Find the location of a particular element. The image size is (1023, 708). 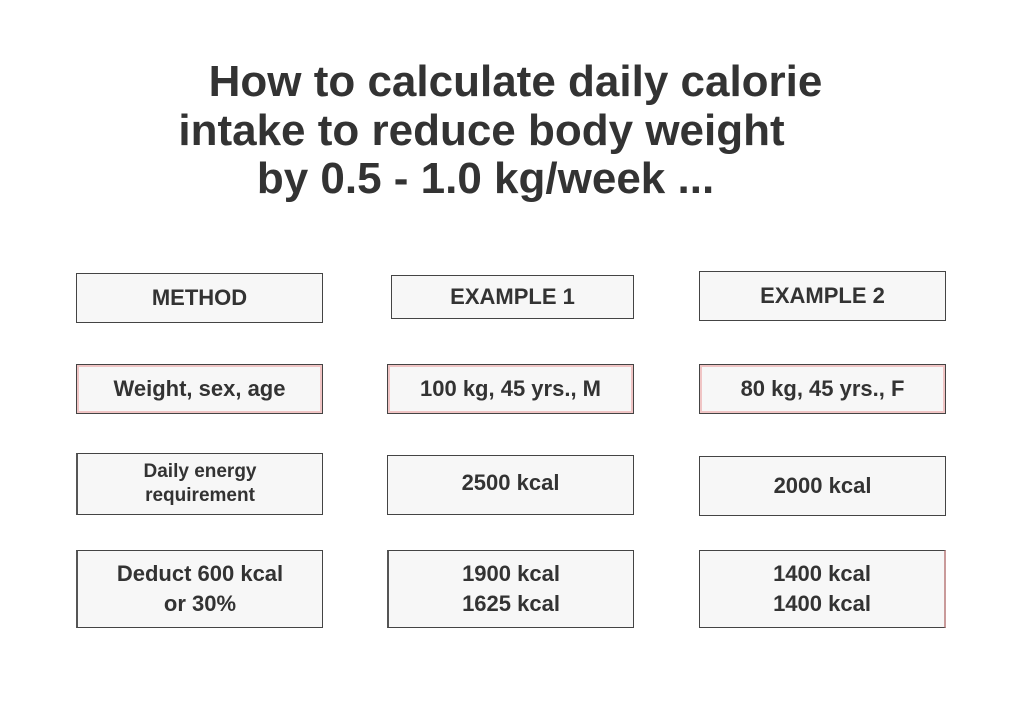

header-example1-box: EXAMPLE 1 is located at coordinates (512, 297).